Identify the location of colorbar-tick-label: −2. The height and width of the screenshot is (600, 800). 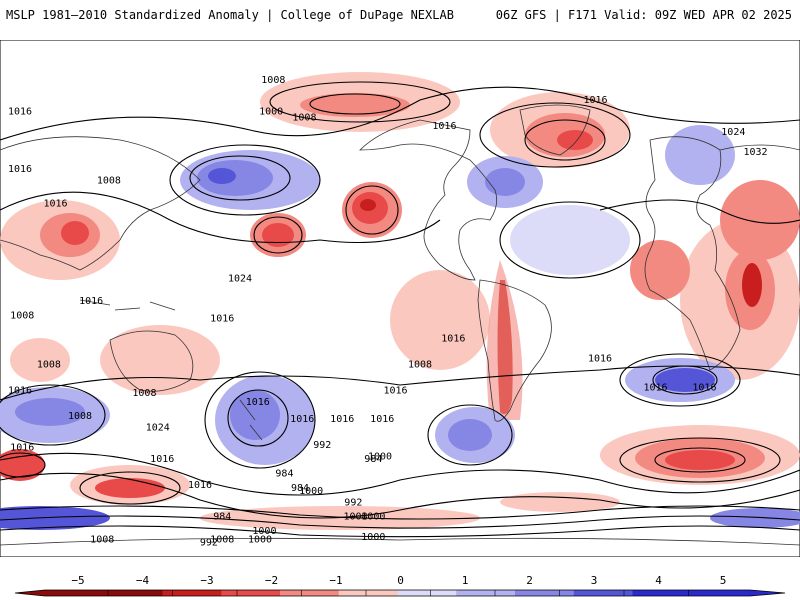
(271, 580).